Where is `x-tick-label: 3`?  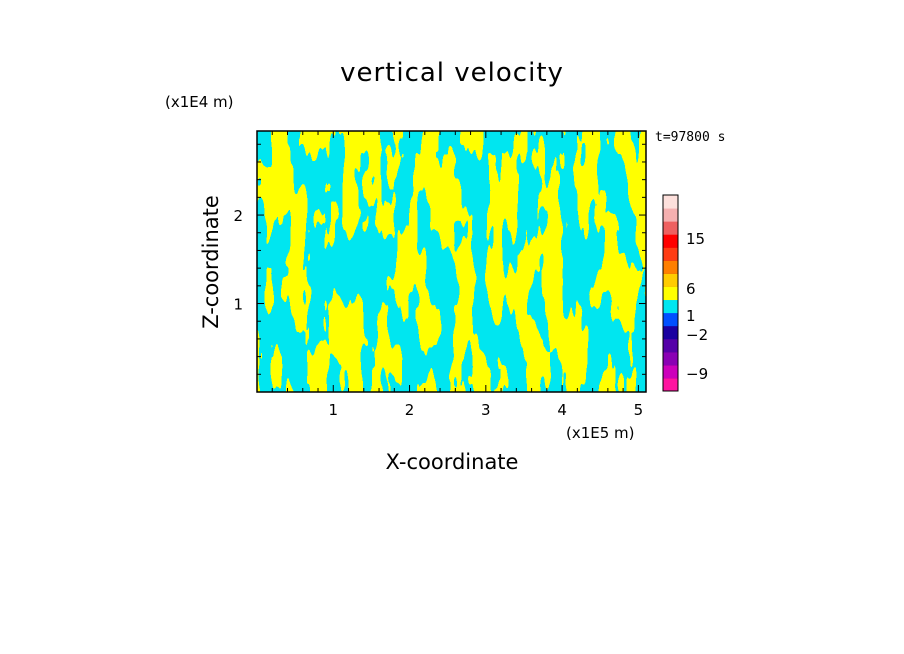 x-tick-label: 3 is located at coordinates (486, 410).